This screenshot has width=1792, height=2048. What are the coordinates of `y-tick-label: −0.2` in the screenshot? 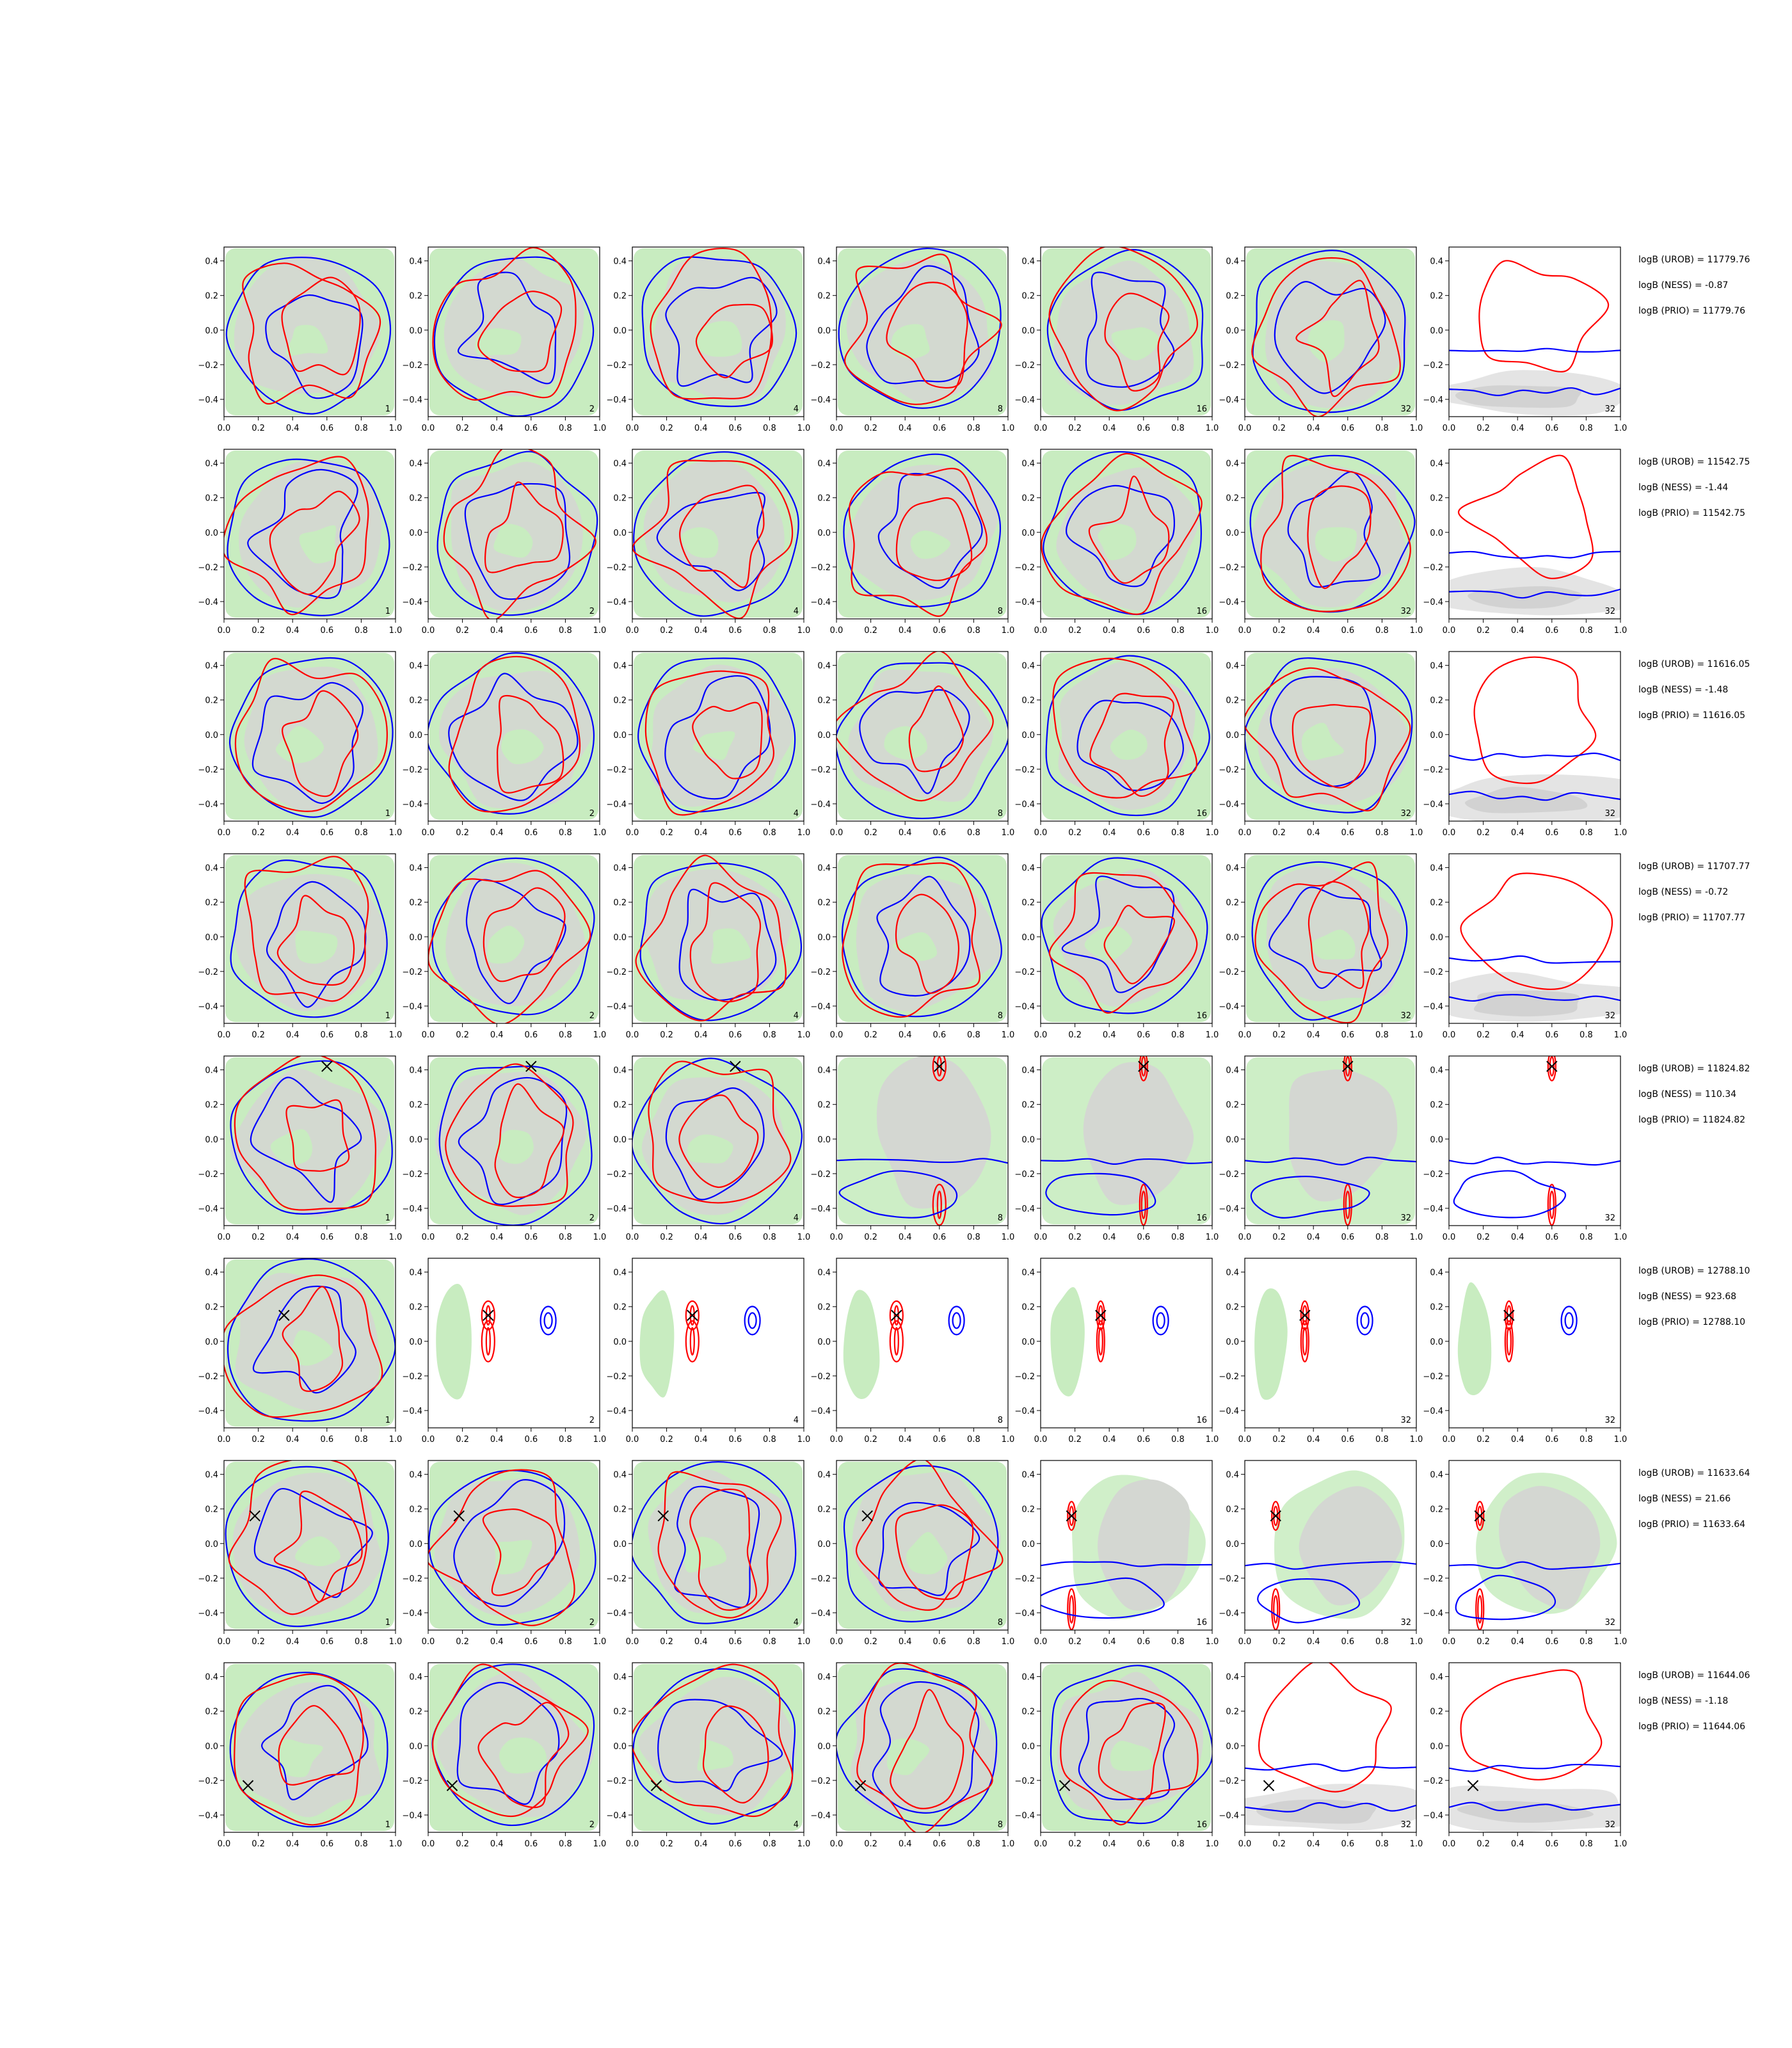 It's located at (1229, 1781).